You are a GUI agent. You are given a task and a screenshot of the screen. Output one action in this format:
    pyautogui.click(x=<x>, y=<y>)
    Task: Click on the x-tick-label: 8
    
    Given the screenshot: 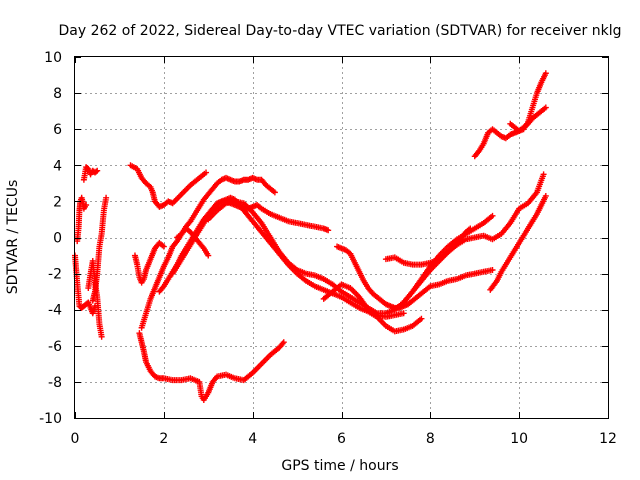 What is the action you would take?
    pyautogui.click(x=430, y=439)
    